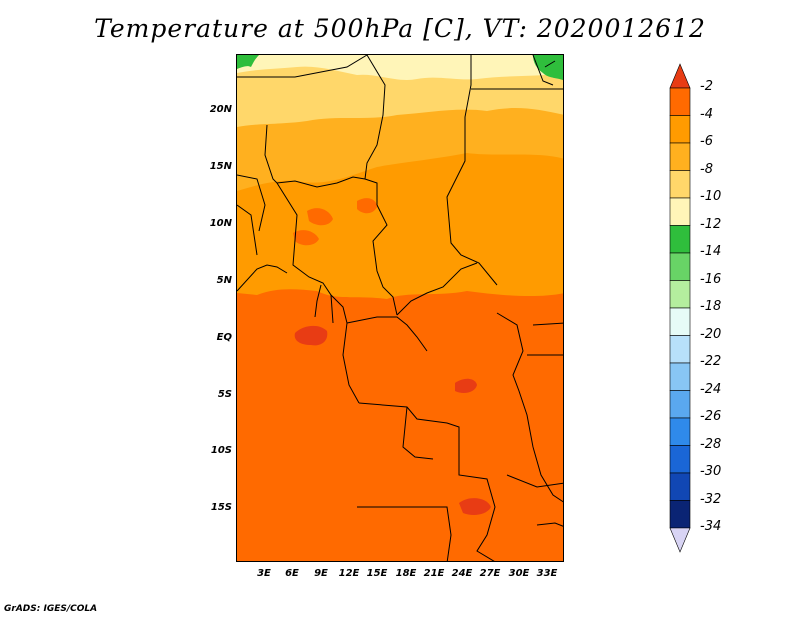 This screenshot has height=618, width=800. I want to click on lon-label-9e: 9E, so click(321, 573).